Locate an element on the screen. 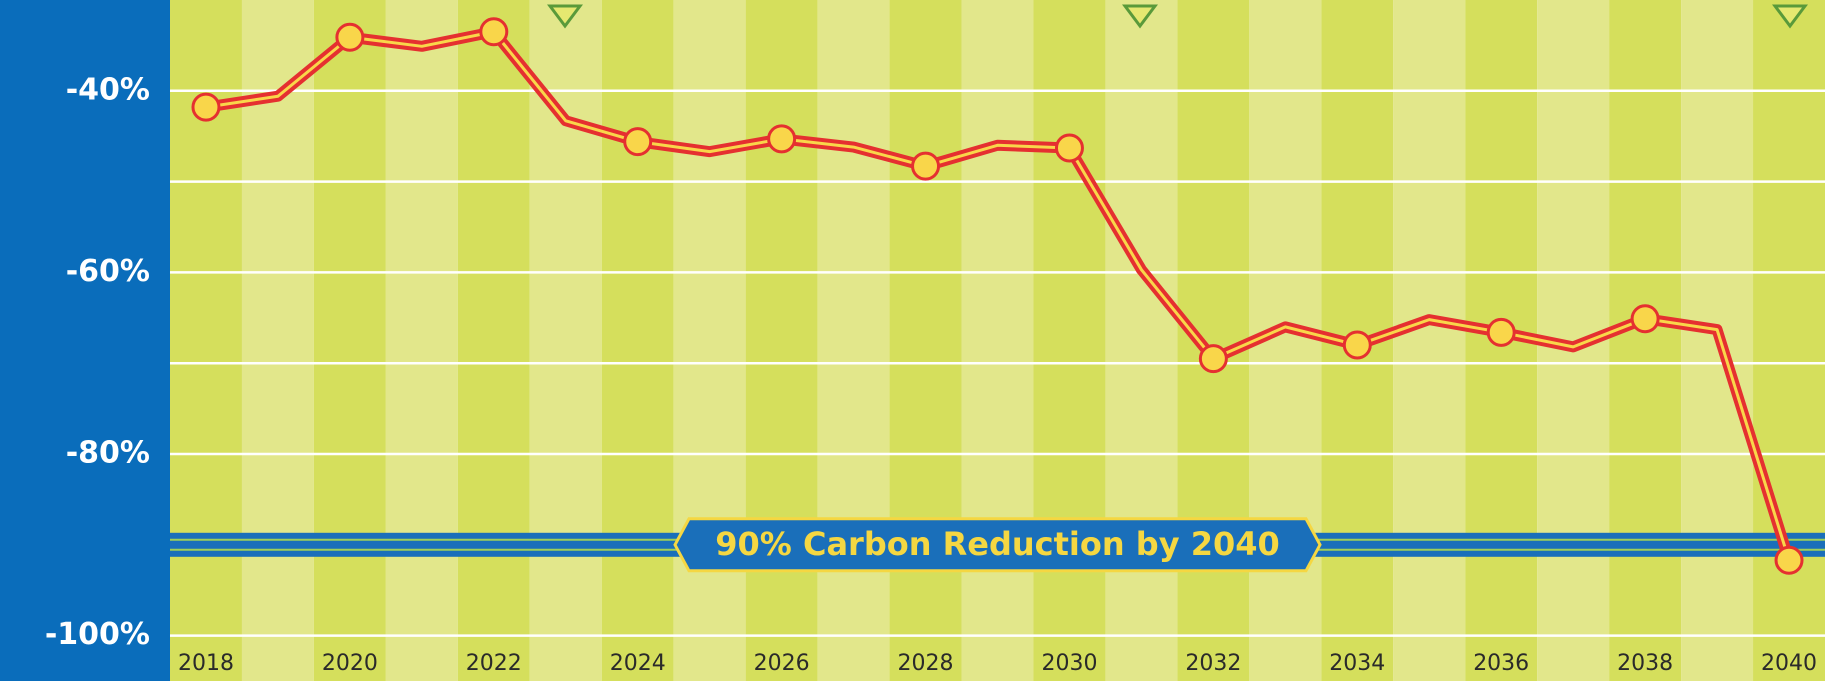 Image resolution: width=1825 pixels, height=685 pixels. y-axis-panel is located at coordinates (85, 340).